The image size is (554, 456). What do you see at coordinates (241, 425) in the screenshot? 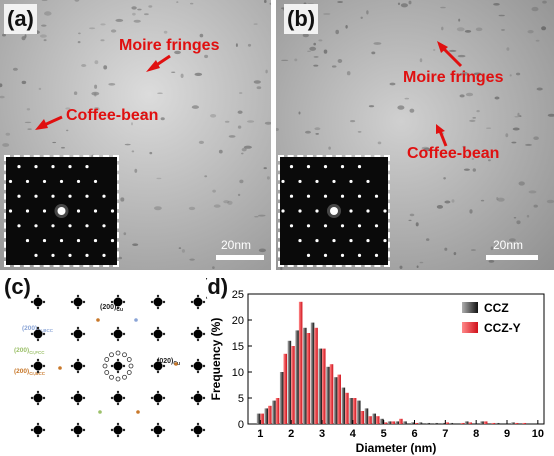
I see `y-tick-label: 0` at bounding box center [241, 425].